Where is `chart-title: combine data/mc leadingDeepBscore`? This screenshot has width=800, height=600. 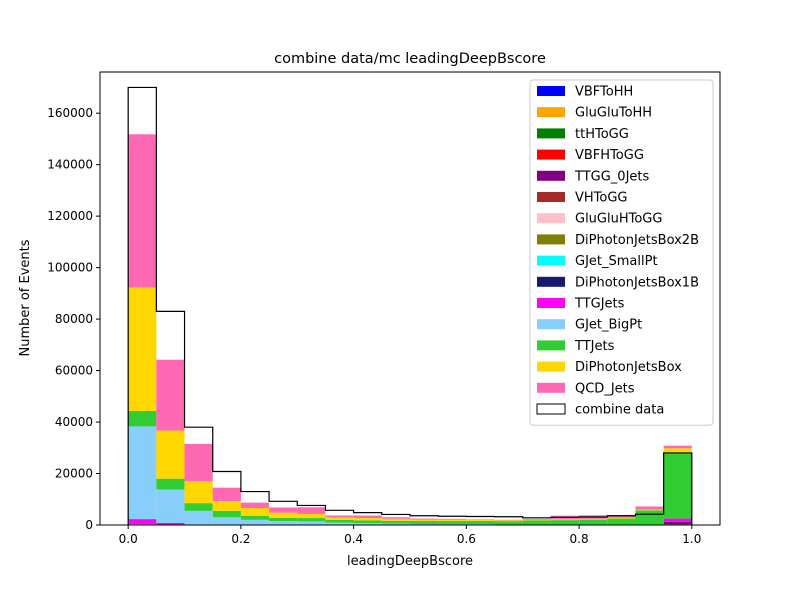 chart-title: combine data/mc leadingDeepBscore is located at coordinates (410, 59).